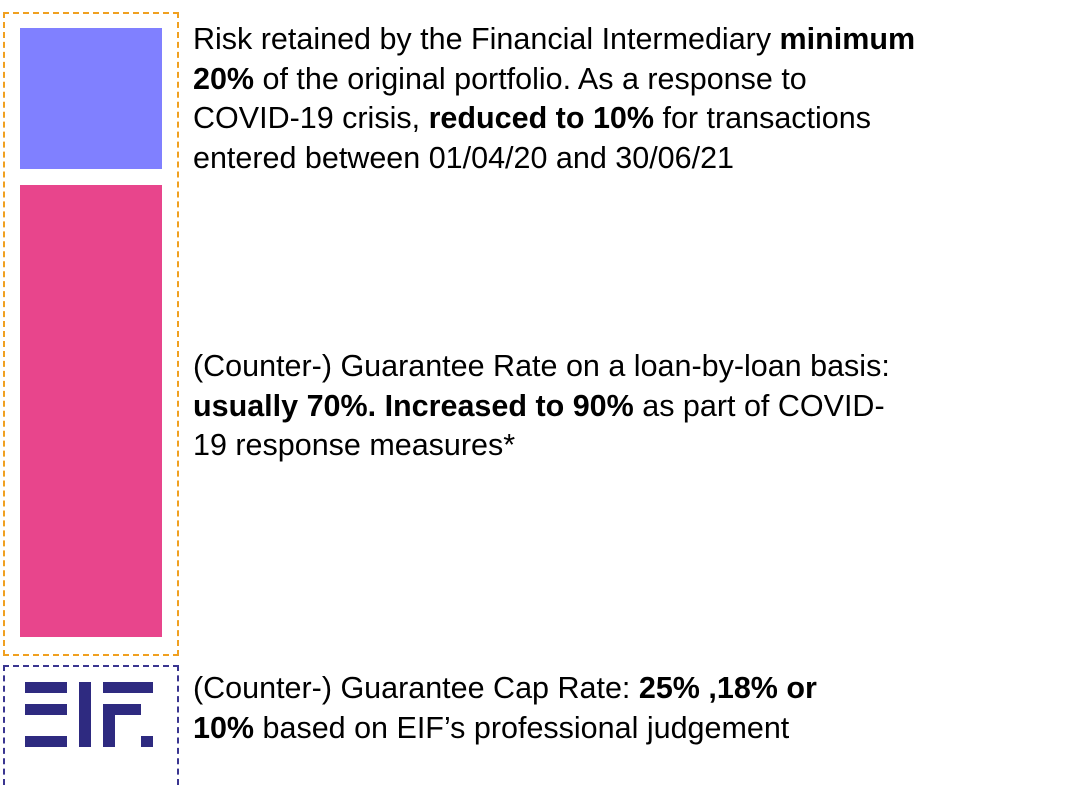 This screenshot has width=1082, height=785. What do you see at coordinates (541, 118) in the screenshot?
I see `bold-text: reduced to 10%` at bounding box center [541, 118].